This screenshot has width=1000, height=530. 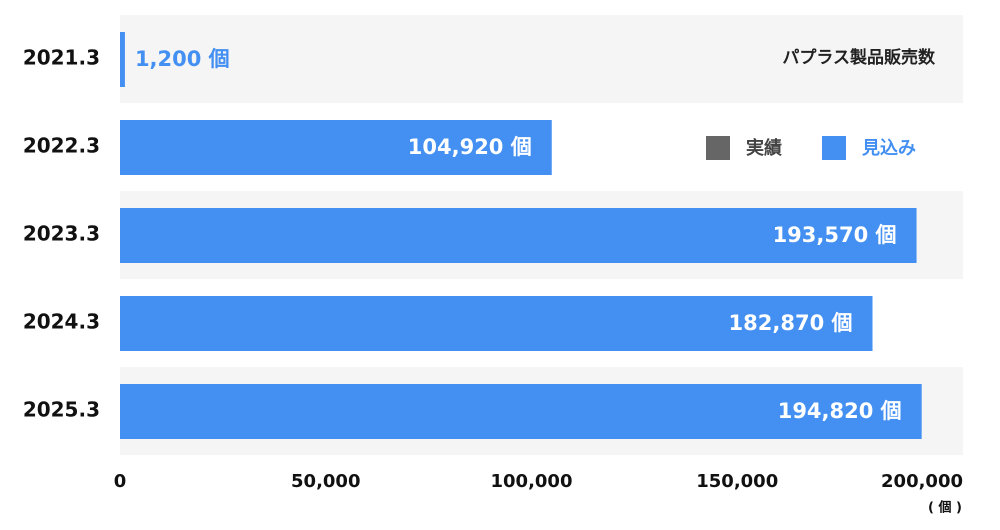 What do you see at coordinates (764, 148) in the screenshot?
I see `legend-label: 実績` at bounding box center [764, 148].